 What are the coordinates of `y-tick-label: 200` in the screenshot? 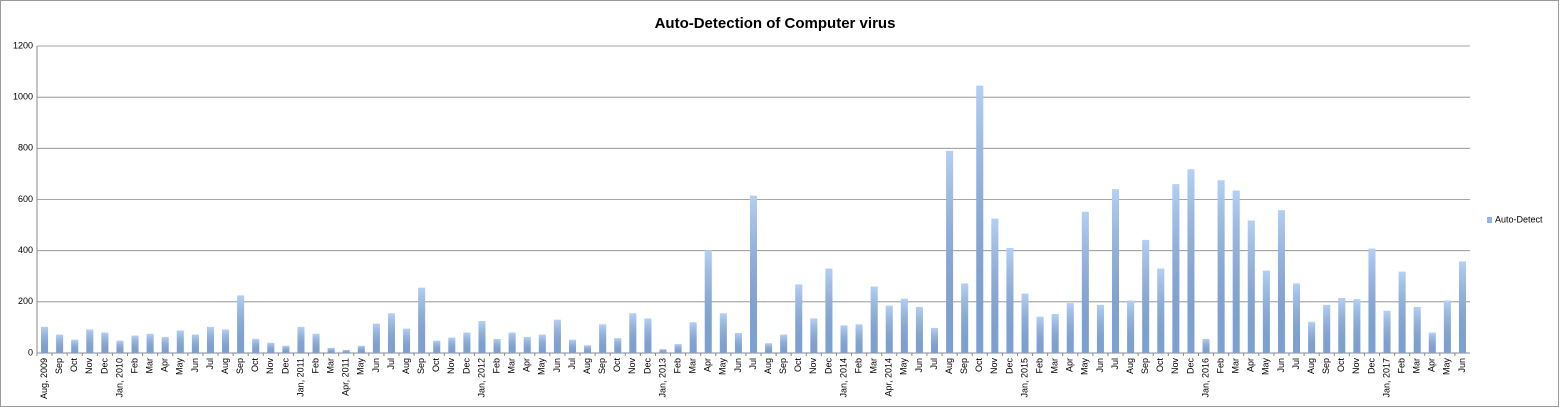 It's located at (25, 301).